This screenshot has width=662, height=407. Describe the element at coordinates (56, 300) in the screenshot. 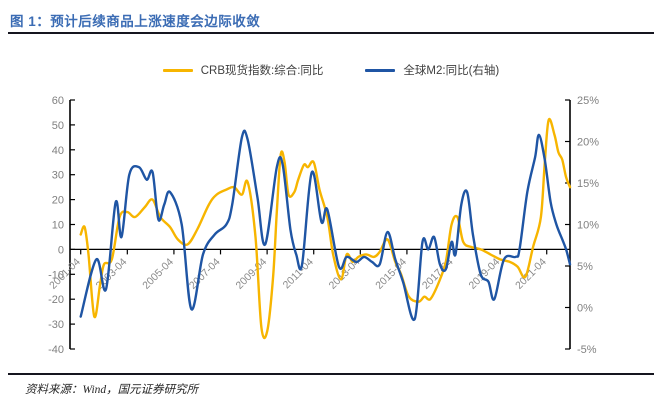

I see `left-axis-label: -20` at that location.